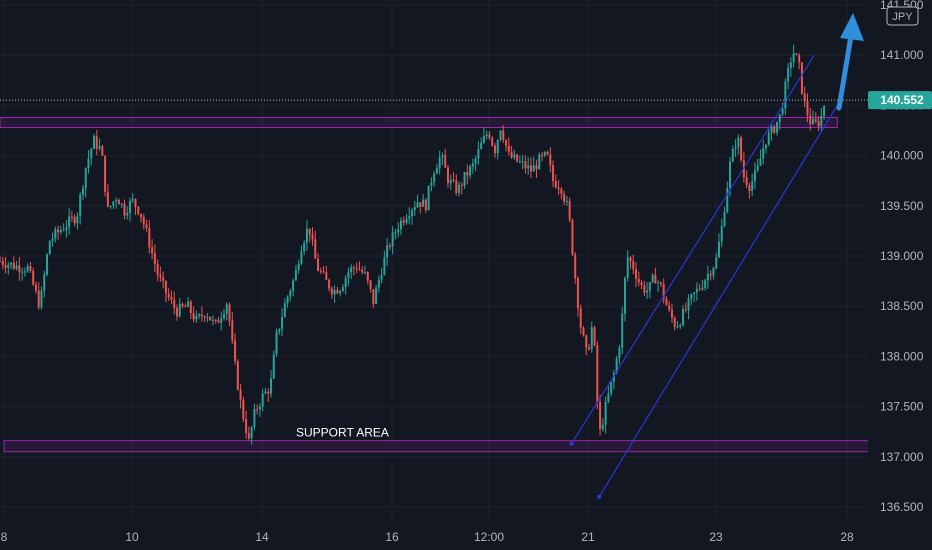 The width and height of the screenshot is (932, 550). What do you see at coordinates (571, 443) in the screenshot?
I see `channel-anchor` at bounding box center [571, 443].